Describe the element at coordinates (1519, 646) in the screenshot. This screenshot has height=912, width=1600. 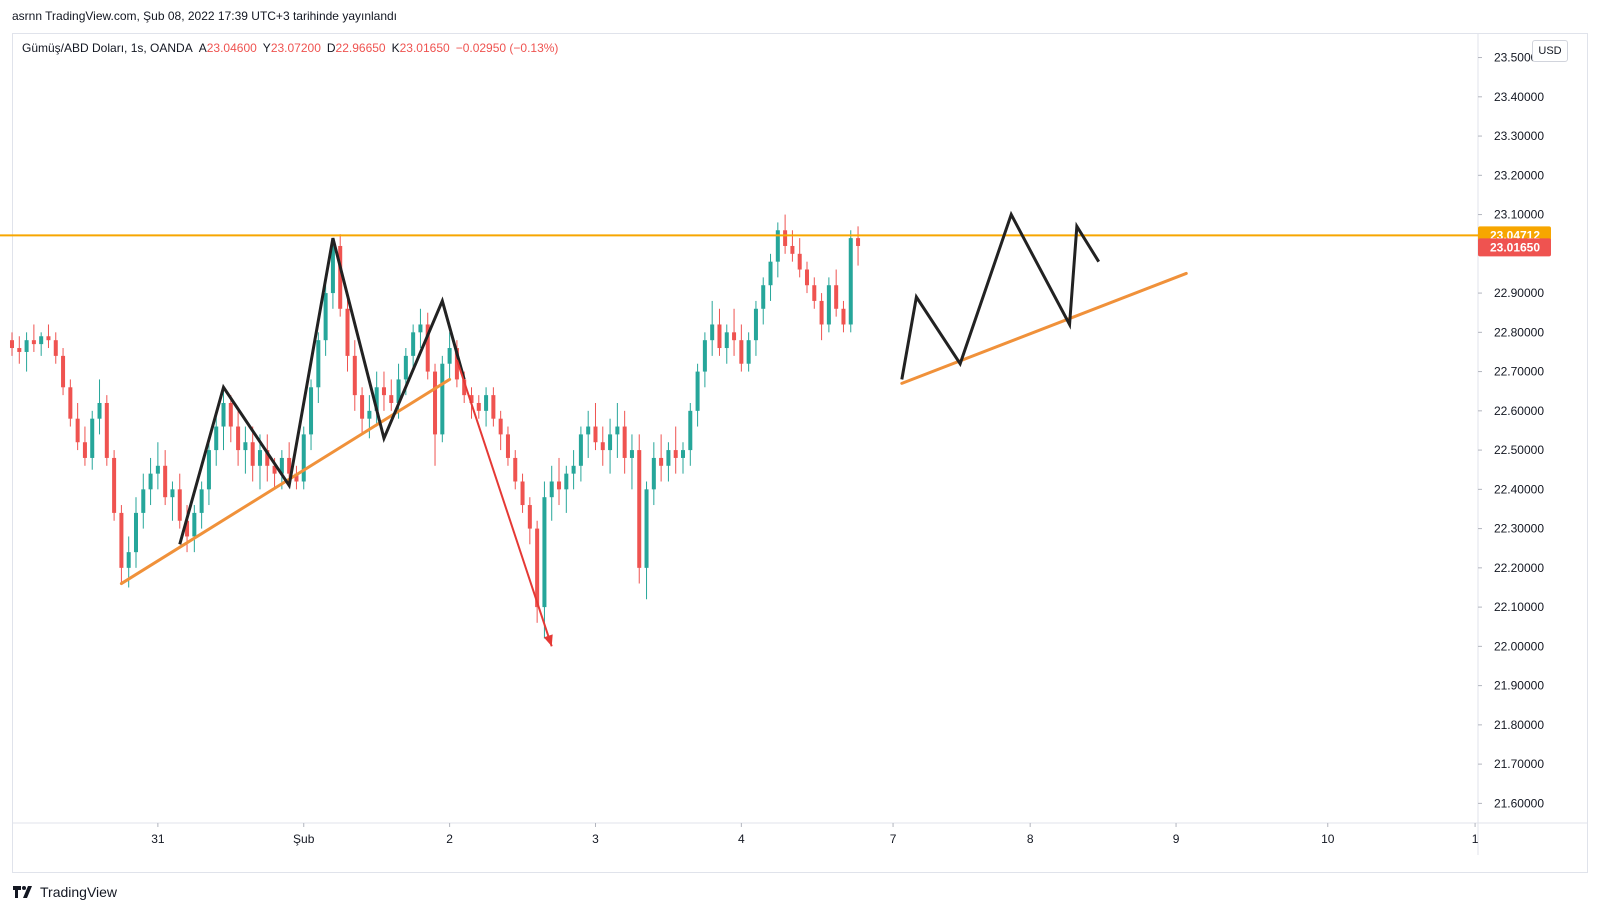
I see `price-tick-label: 22.00000` at that location.